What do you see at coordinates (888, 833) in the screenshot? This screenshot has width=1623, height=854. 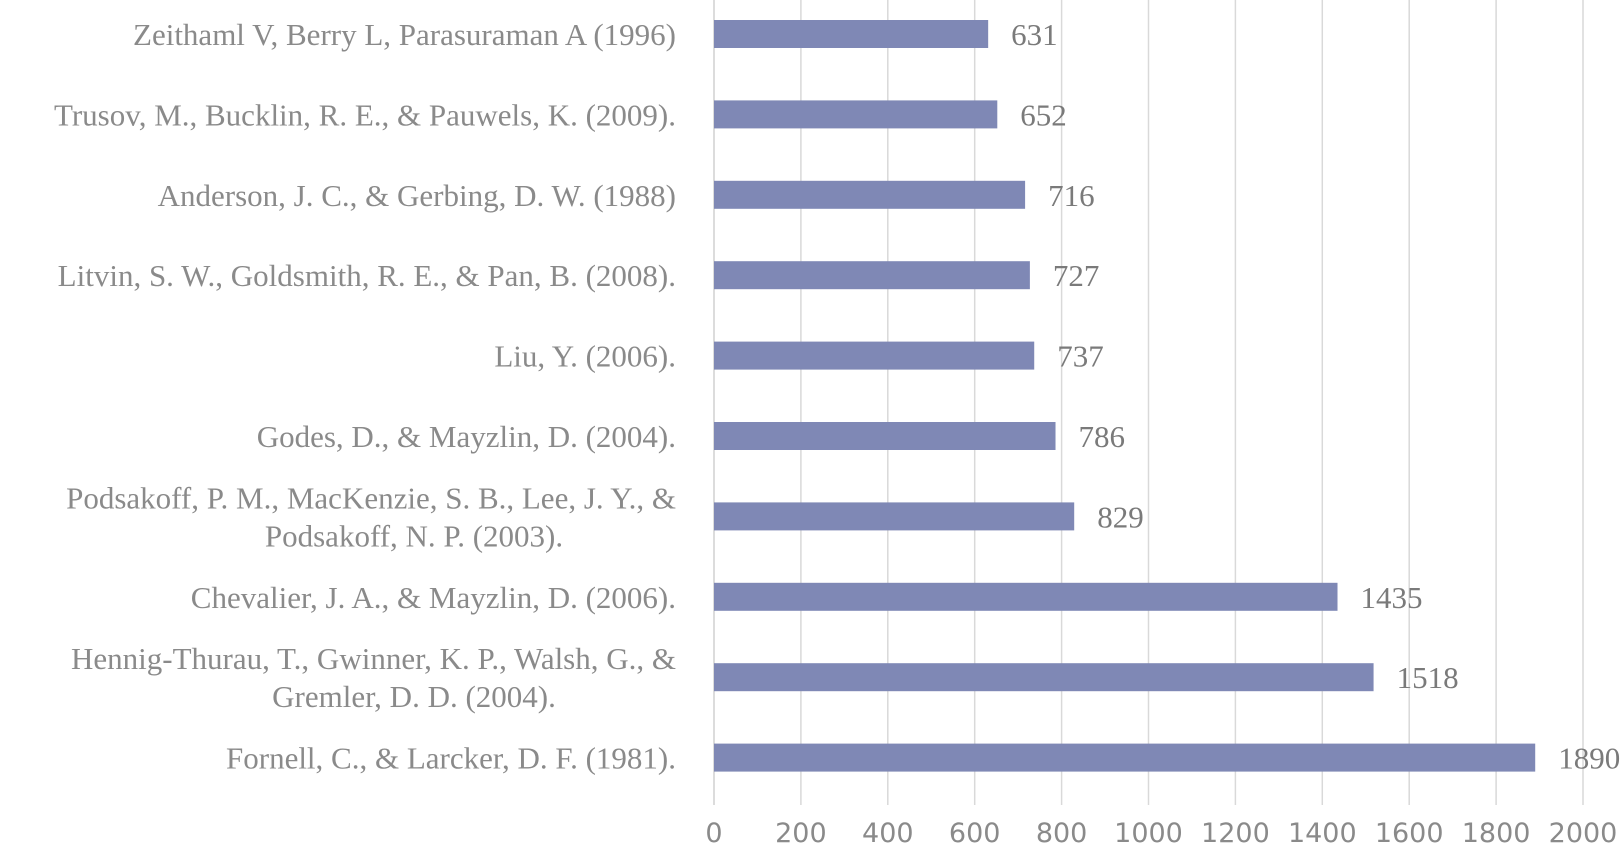 I see `x-tick-label: 400` at bounding box center [888, 833].